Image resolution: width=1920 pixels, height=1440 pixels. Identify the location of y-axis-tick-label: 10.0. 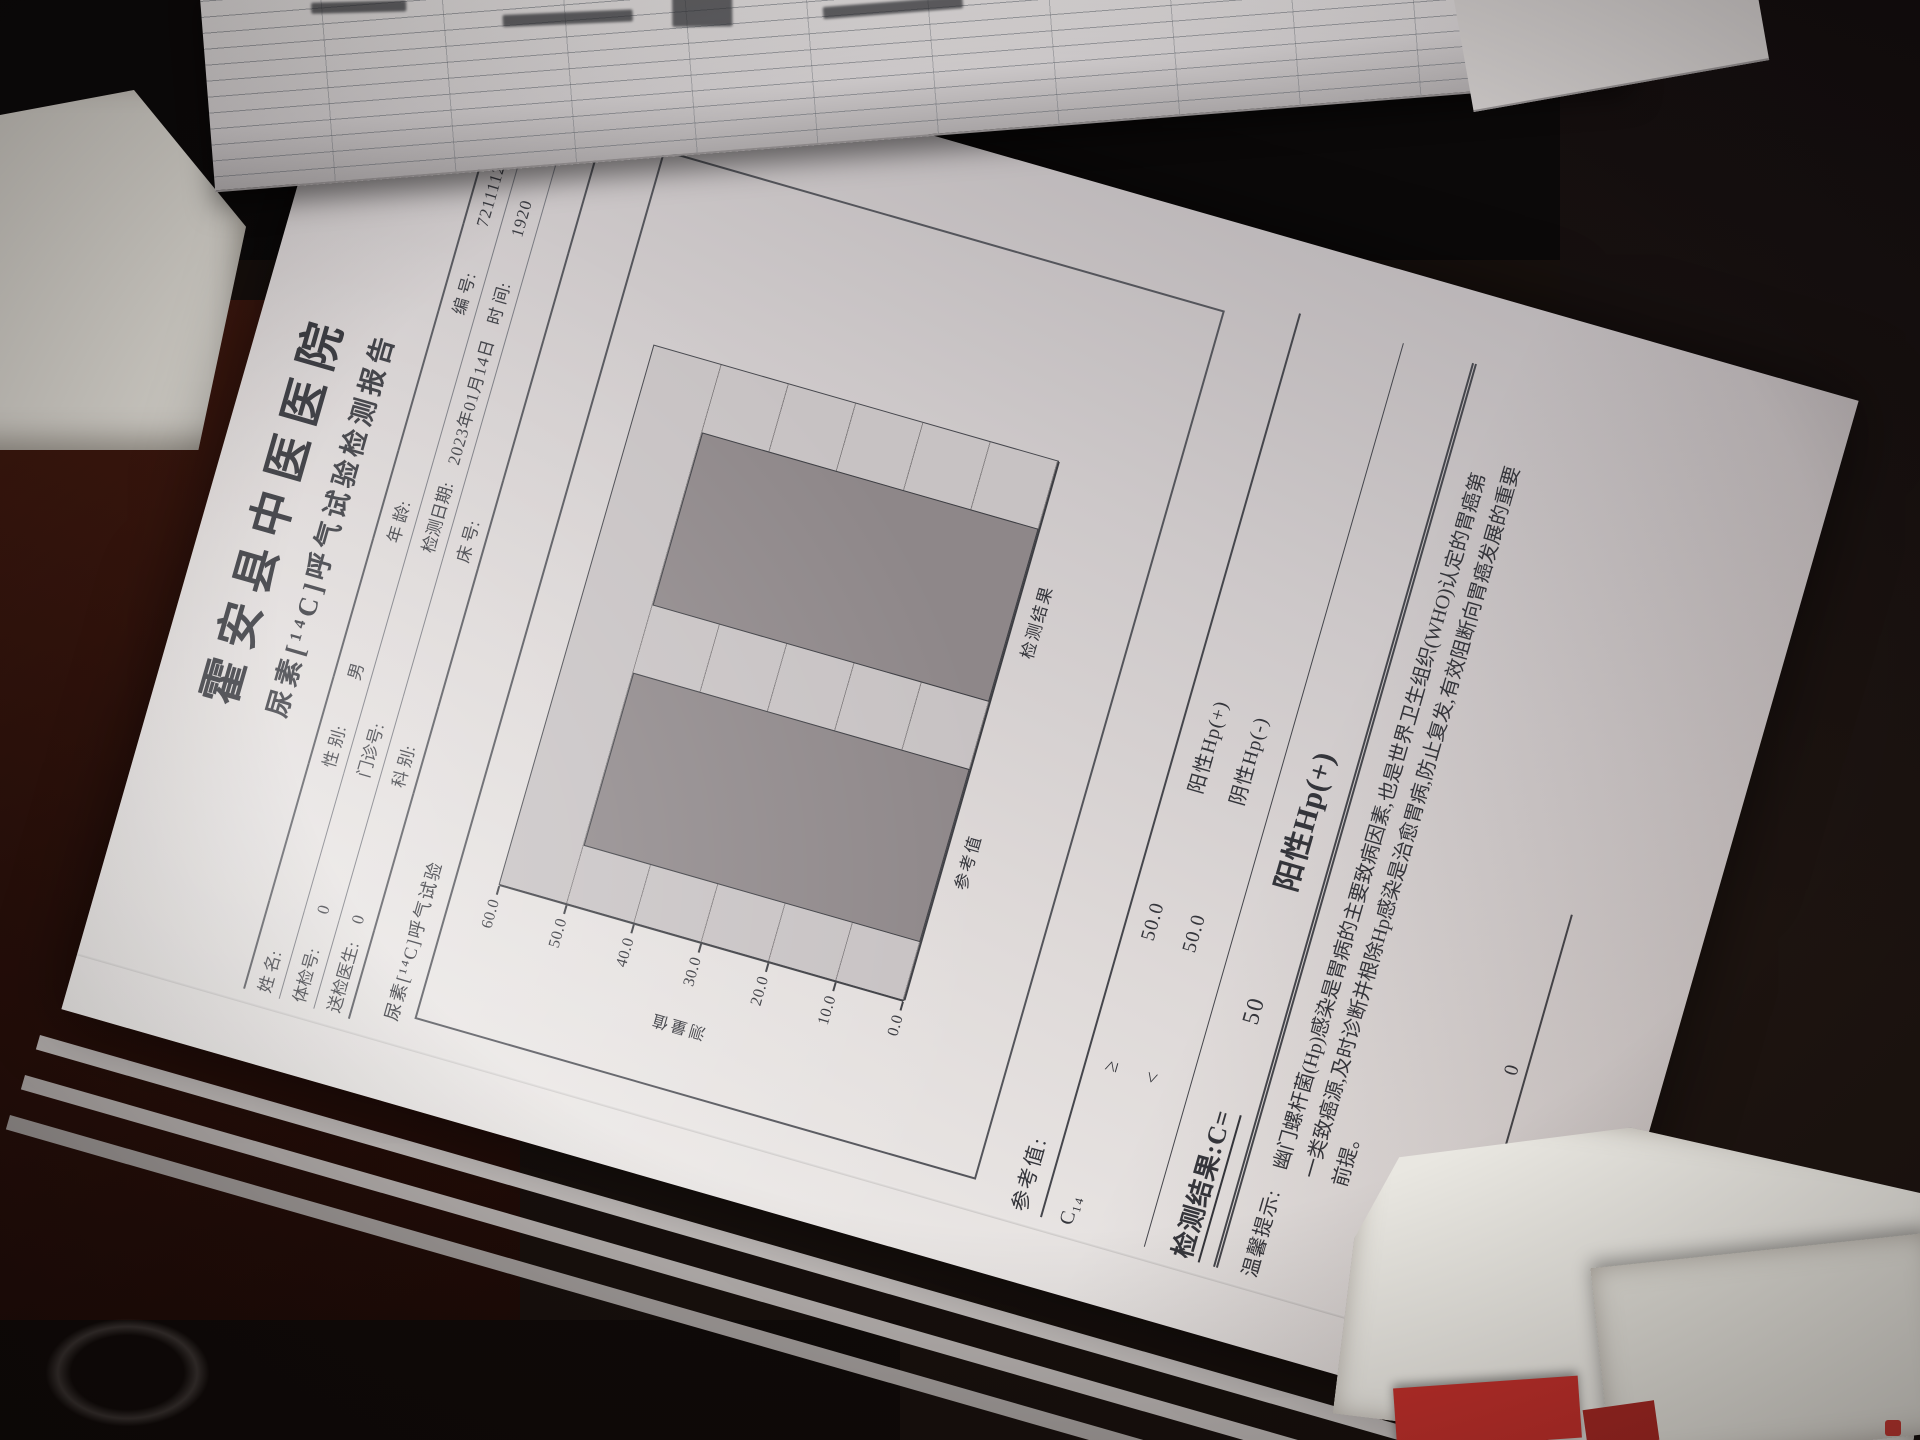
(827, 1010).